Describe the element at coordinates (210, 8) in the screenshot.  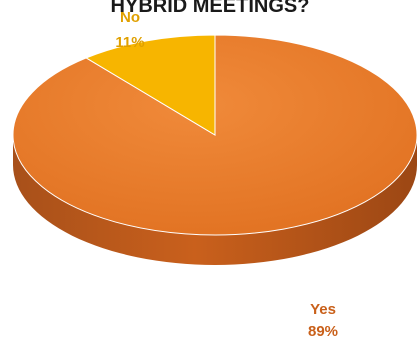
I see `chart-title: HYBRID MEETINGS?` at that location.